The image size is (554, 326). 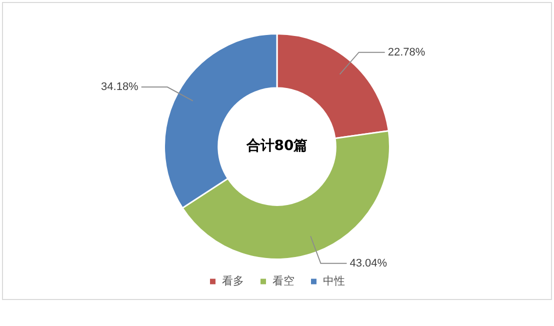 I want to click on legend-label: 中性, so click(x=333, y=281).